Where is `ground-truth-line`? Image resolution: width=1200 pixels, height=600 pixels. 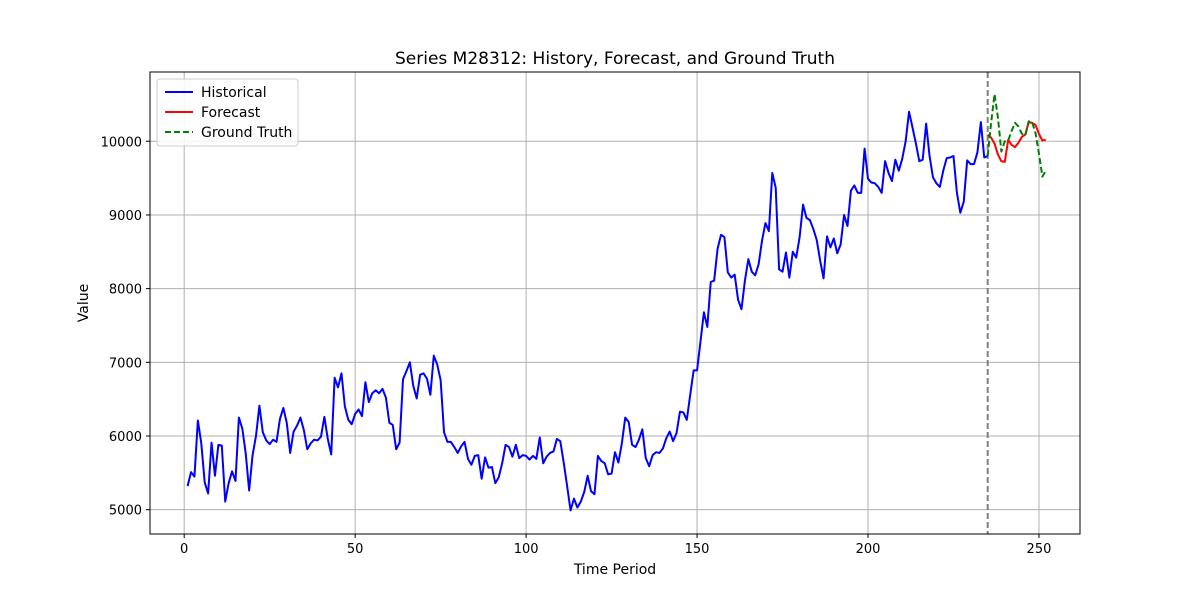 ground-truth-line is located at coordinates (1016, 135).